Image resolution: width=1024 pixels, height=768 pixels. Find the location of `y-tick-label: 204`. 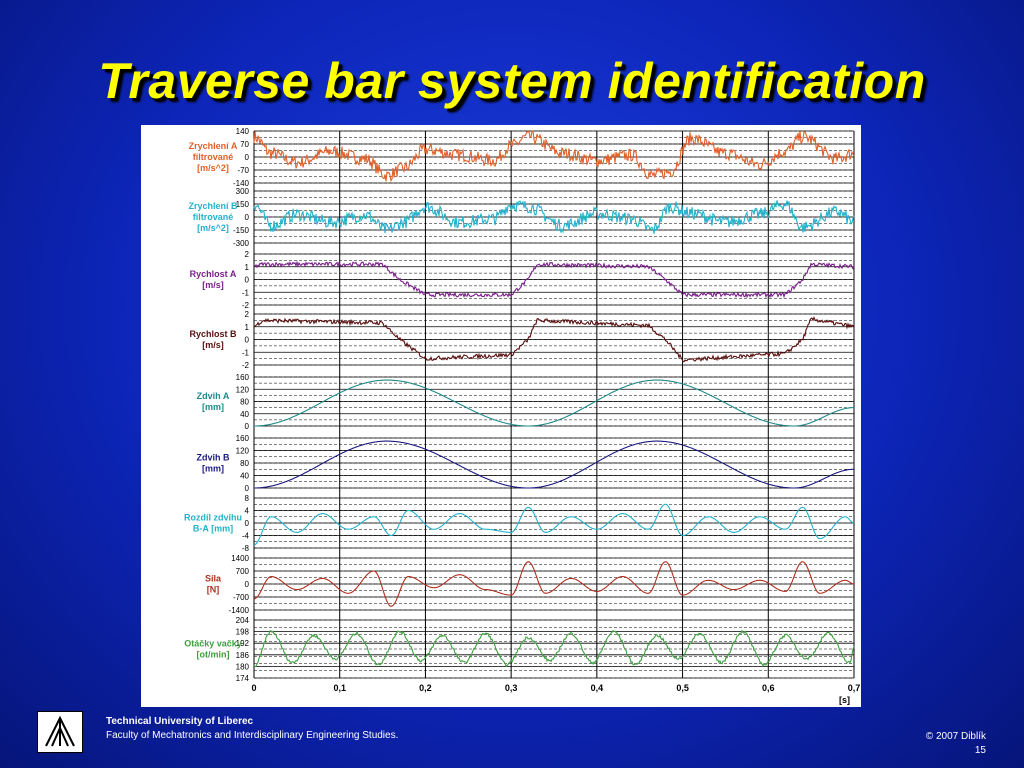

y-tick-label: 204 is located at coordinates (243, 620).